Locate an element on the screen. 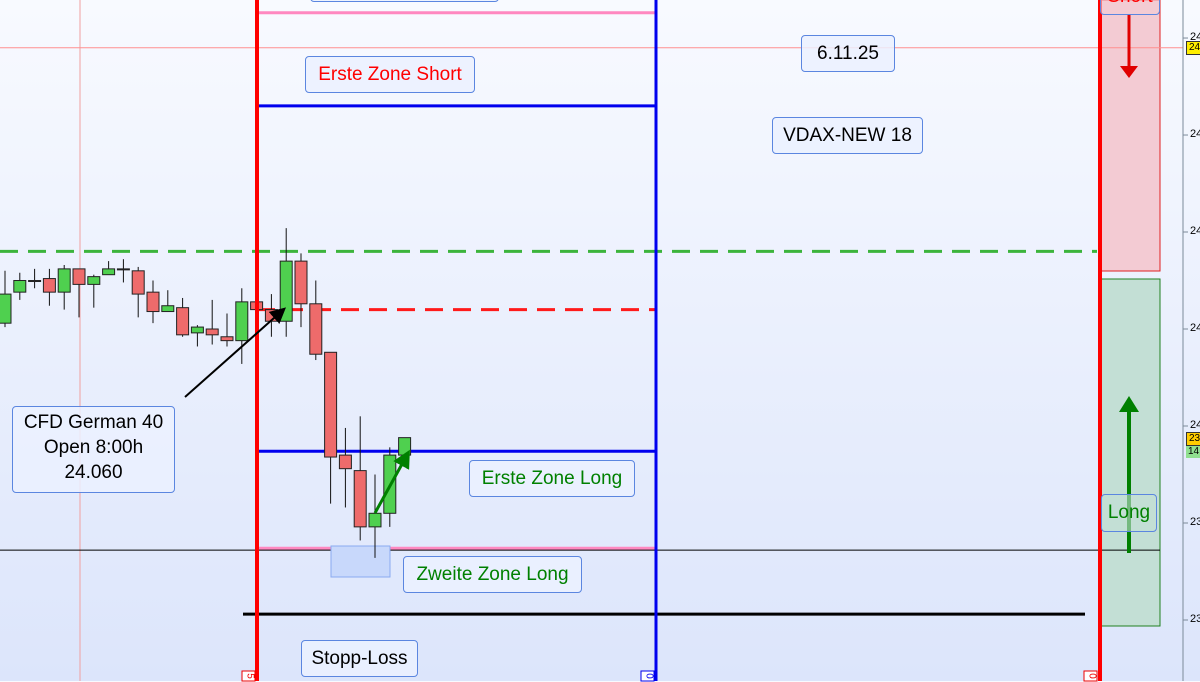 The image size is (1200, 682). zweite-zone-long-label: Zweite Zone Long is located at coordinates (492, 574).